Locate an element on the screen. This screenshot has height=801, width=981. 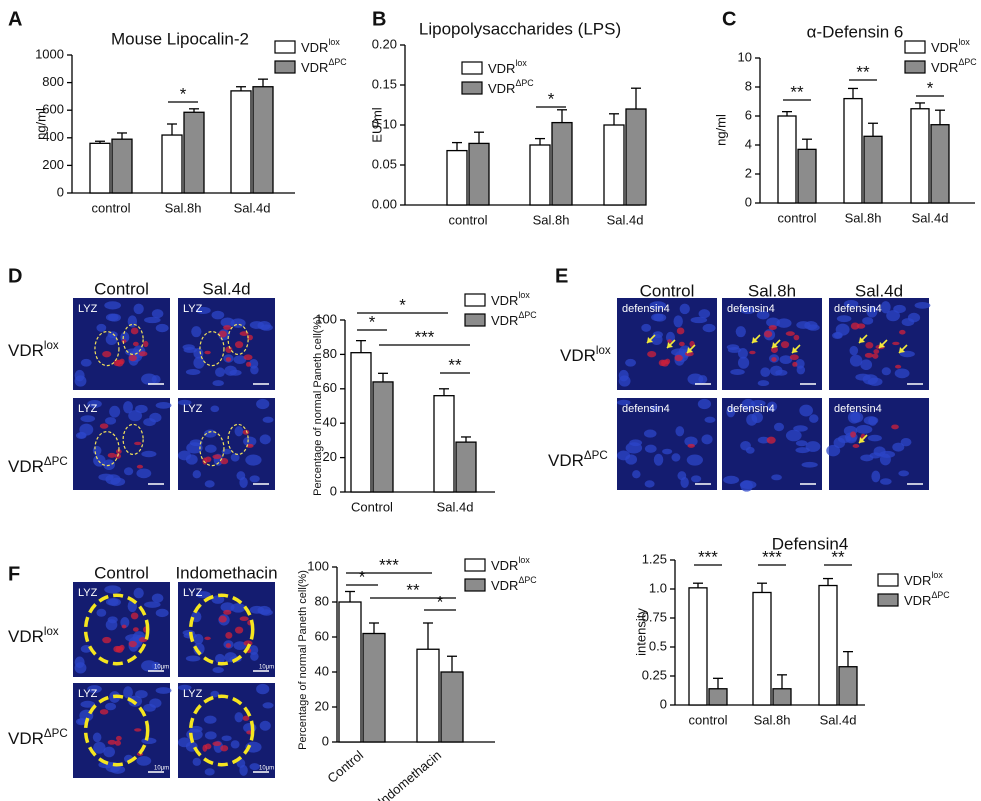
tile-label: defensin4 is located at coordinates (646, 309).